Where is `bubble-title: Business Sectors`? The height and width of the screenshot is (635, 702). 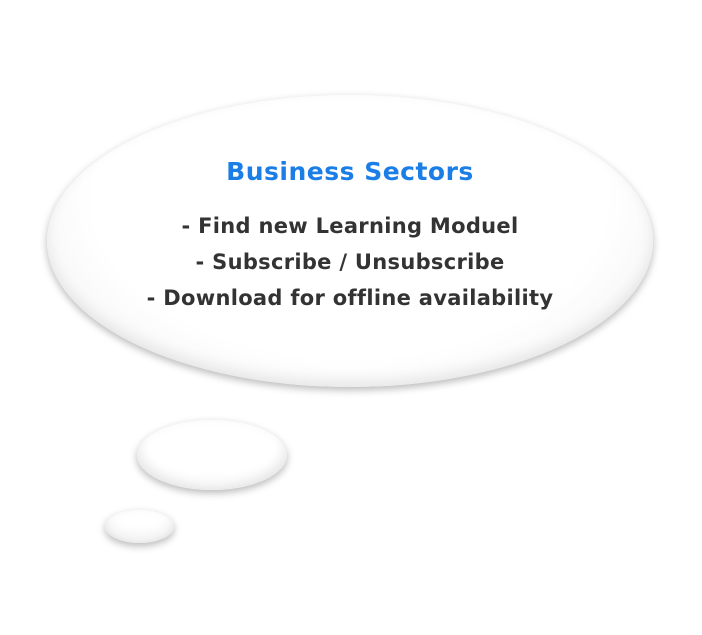 bubble-title: Business Sectors is located at coordinates (350, 171).